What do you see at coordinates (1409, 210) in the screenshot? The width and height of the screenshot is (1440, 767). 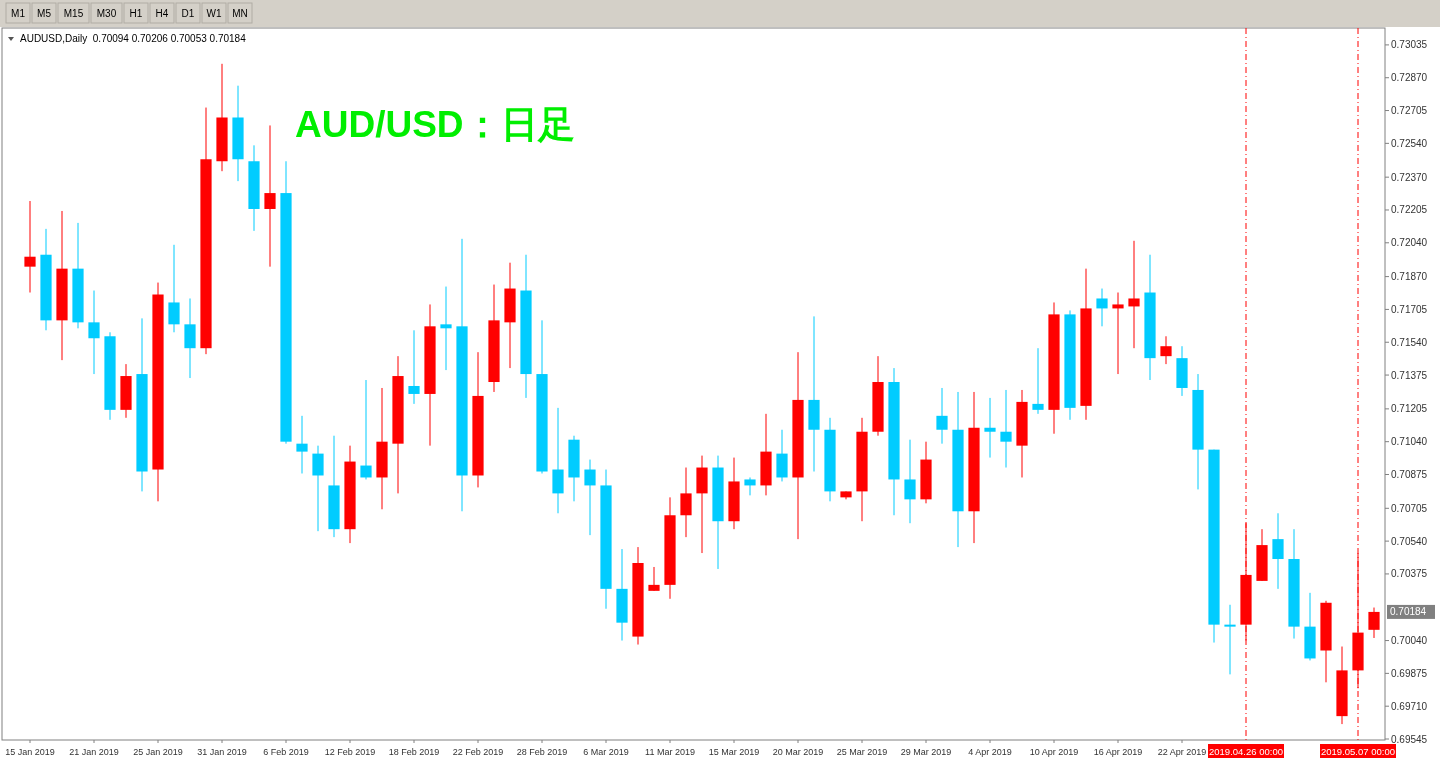 I see `y-tick-label: 0.72205` at bounding box center [1409, 210].